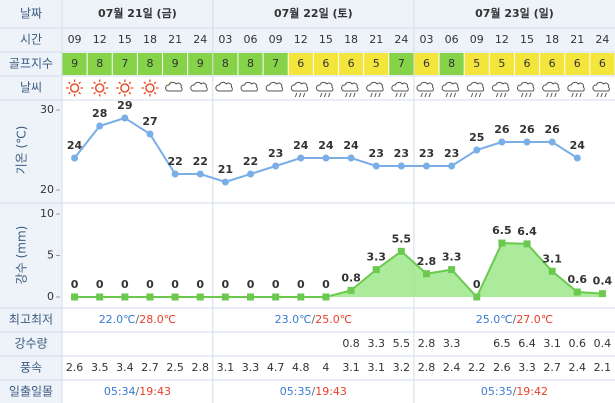 This screenshot has width=615, height=403. What do you see at coordinates (351, 343) in the screenshot?
I see `rain-value: 0.8` at bounding box center [351, 343].